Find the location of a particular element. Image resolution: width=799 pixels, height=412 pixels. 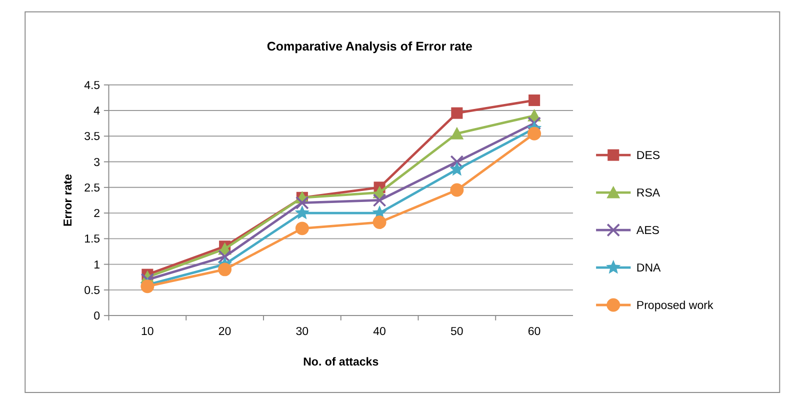

x-tick-label: 10 is located at coordinates (147, 332).